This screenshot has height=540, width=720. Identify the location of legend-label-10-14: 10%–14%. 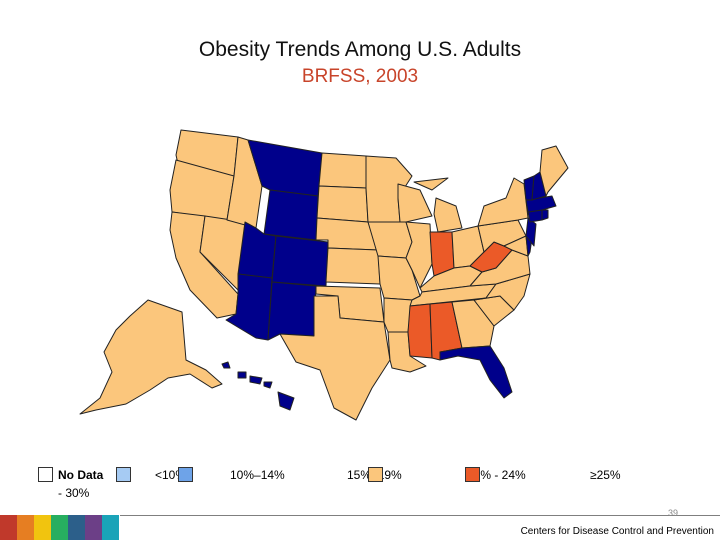
(257, 475).